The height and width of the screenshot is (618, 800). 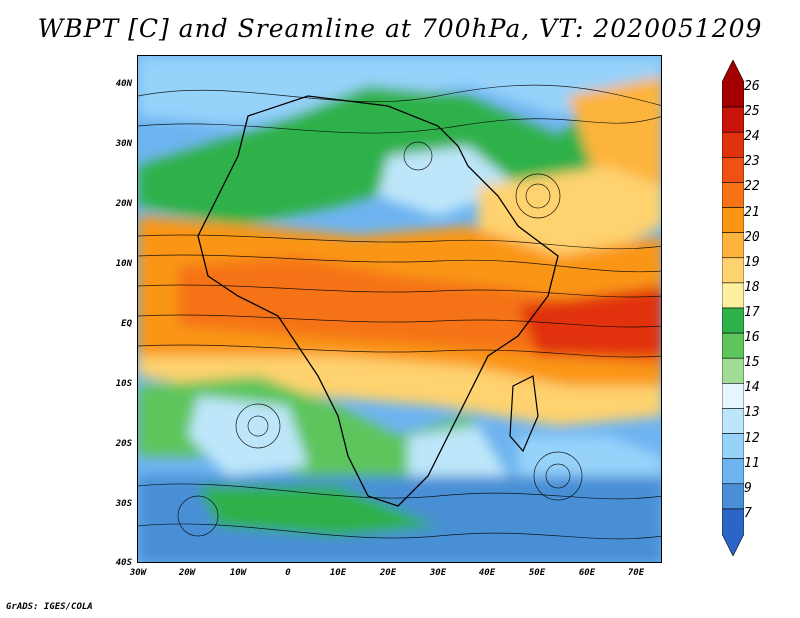 What do you see at coordinates (752, 338) in the screenshot?
I see `colorbar-label: 16` at bounding box center [752, 338].